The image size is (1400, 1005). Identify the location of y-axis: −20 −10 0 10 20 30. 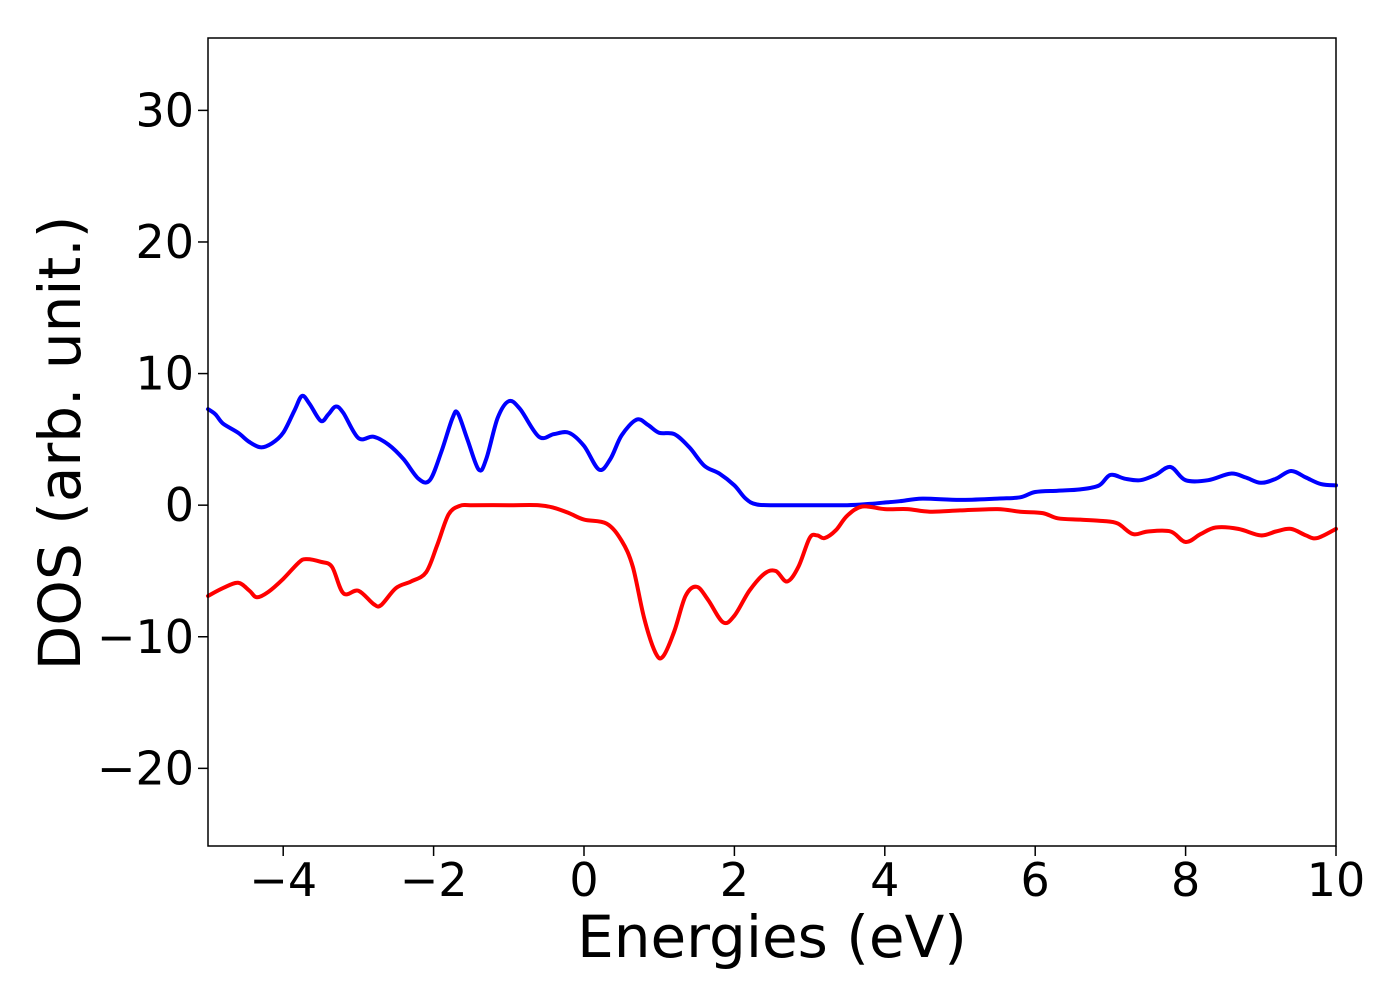
(152, 439).